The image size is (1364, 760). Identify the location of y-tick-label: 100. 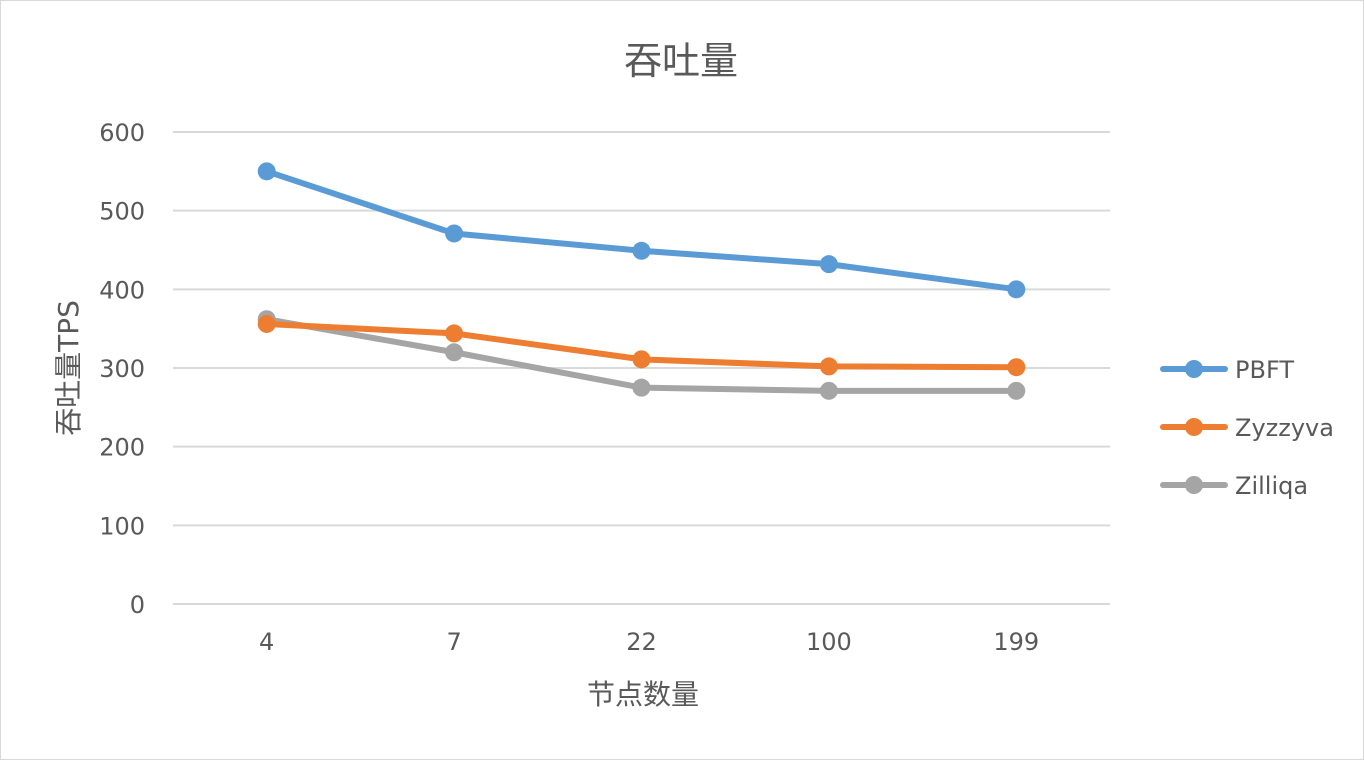
(122, 526).